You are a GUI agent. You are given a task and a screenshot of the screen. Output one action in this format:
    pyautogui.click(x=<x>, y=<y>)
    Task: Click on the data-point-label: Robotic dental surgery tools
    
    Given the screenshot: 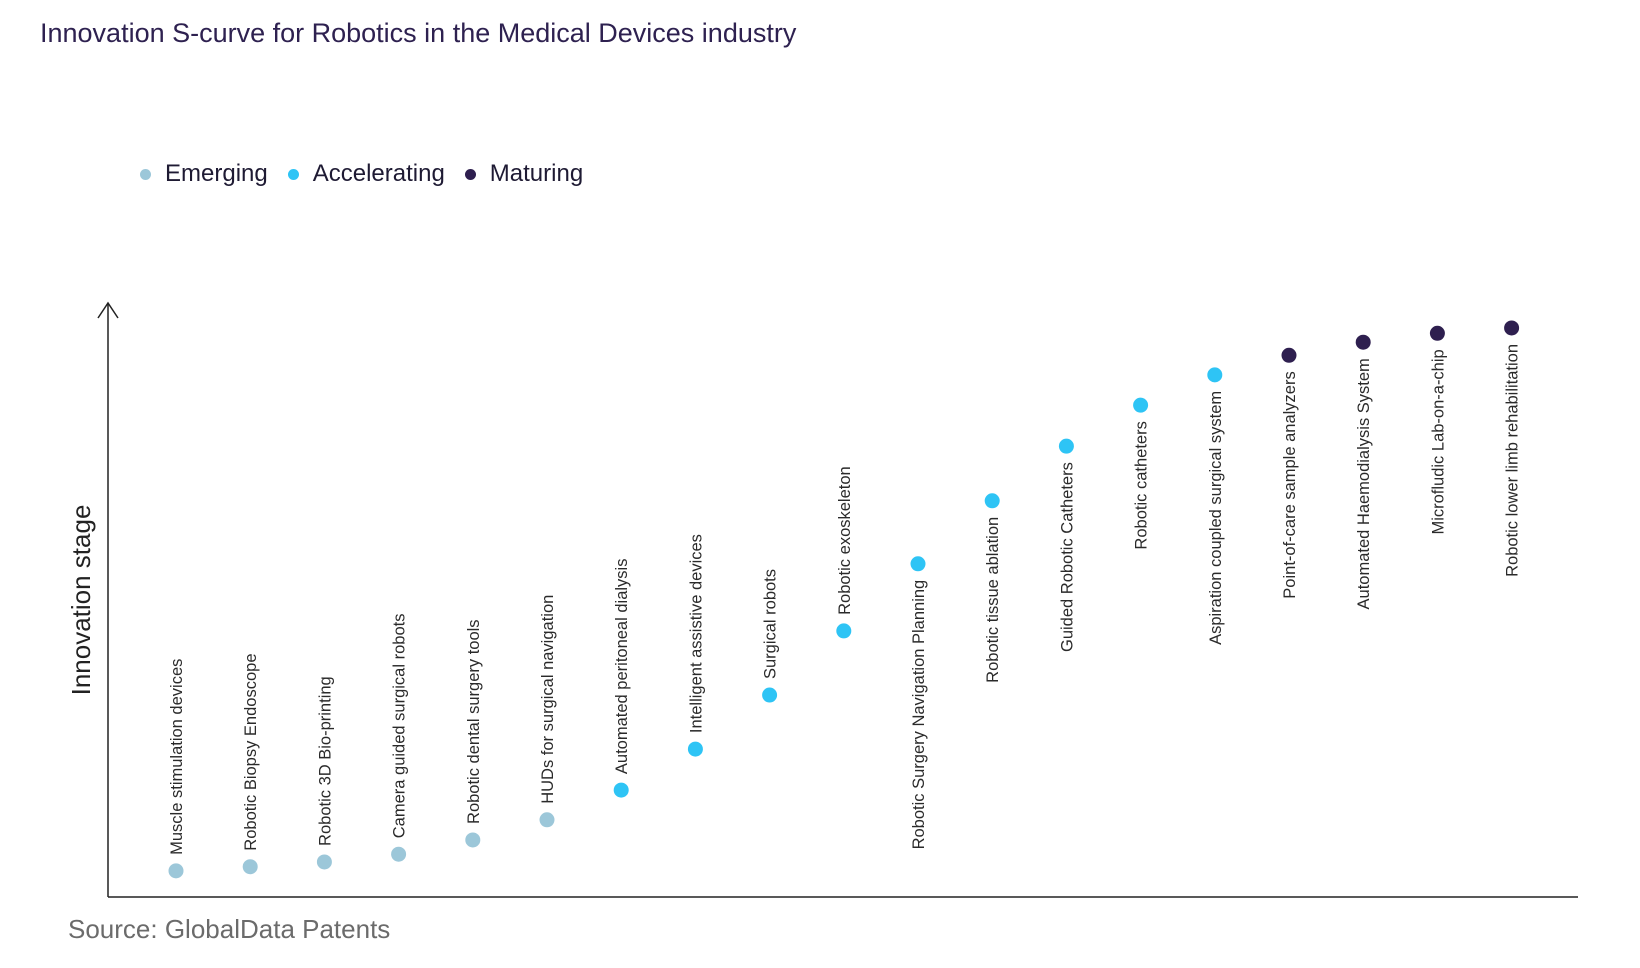 What is the action you would take?
    pyautogui.click(x=474, y=721)
    